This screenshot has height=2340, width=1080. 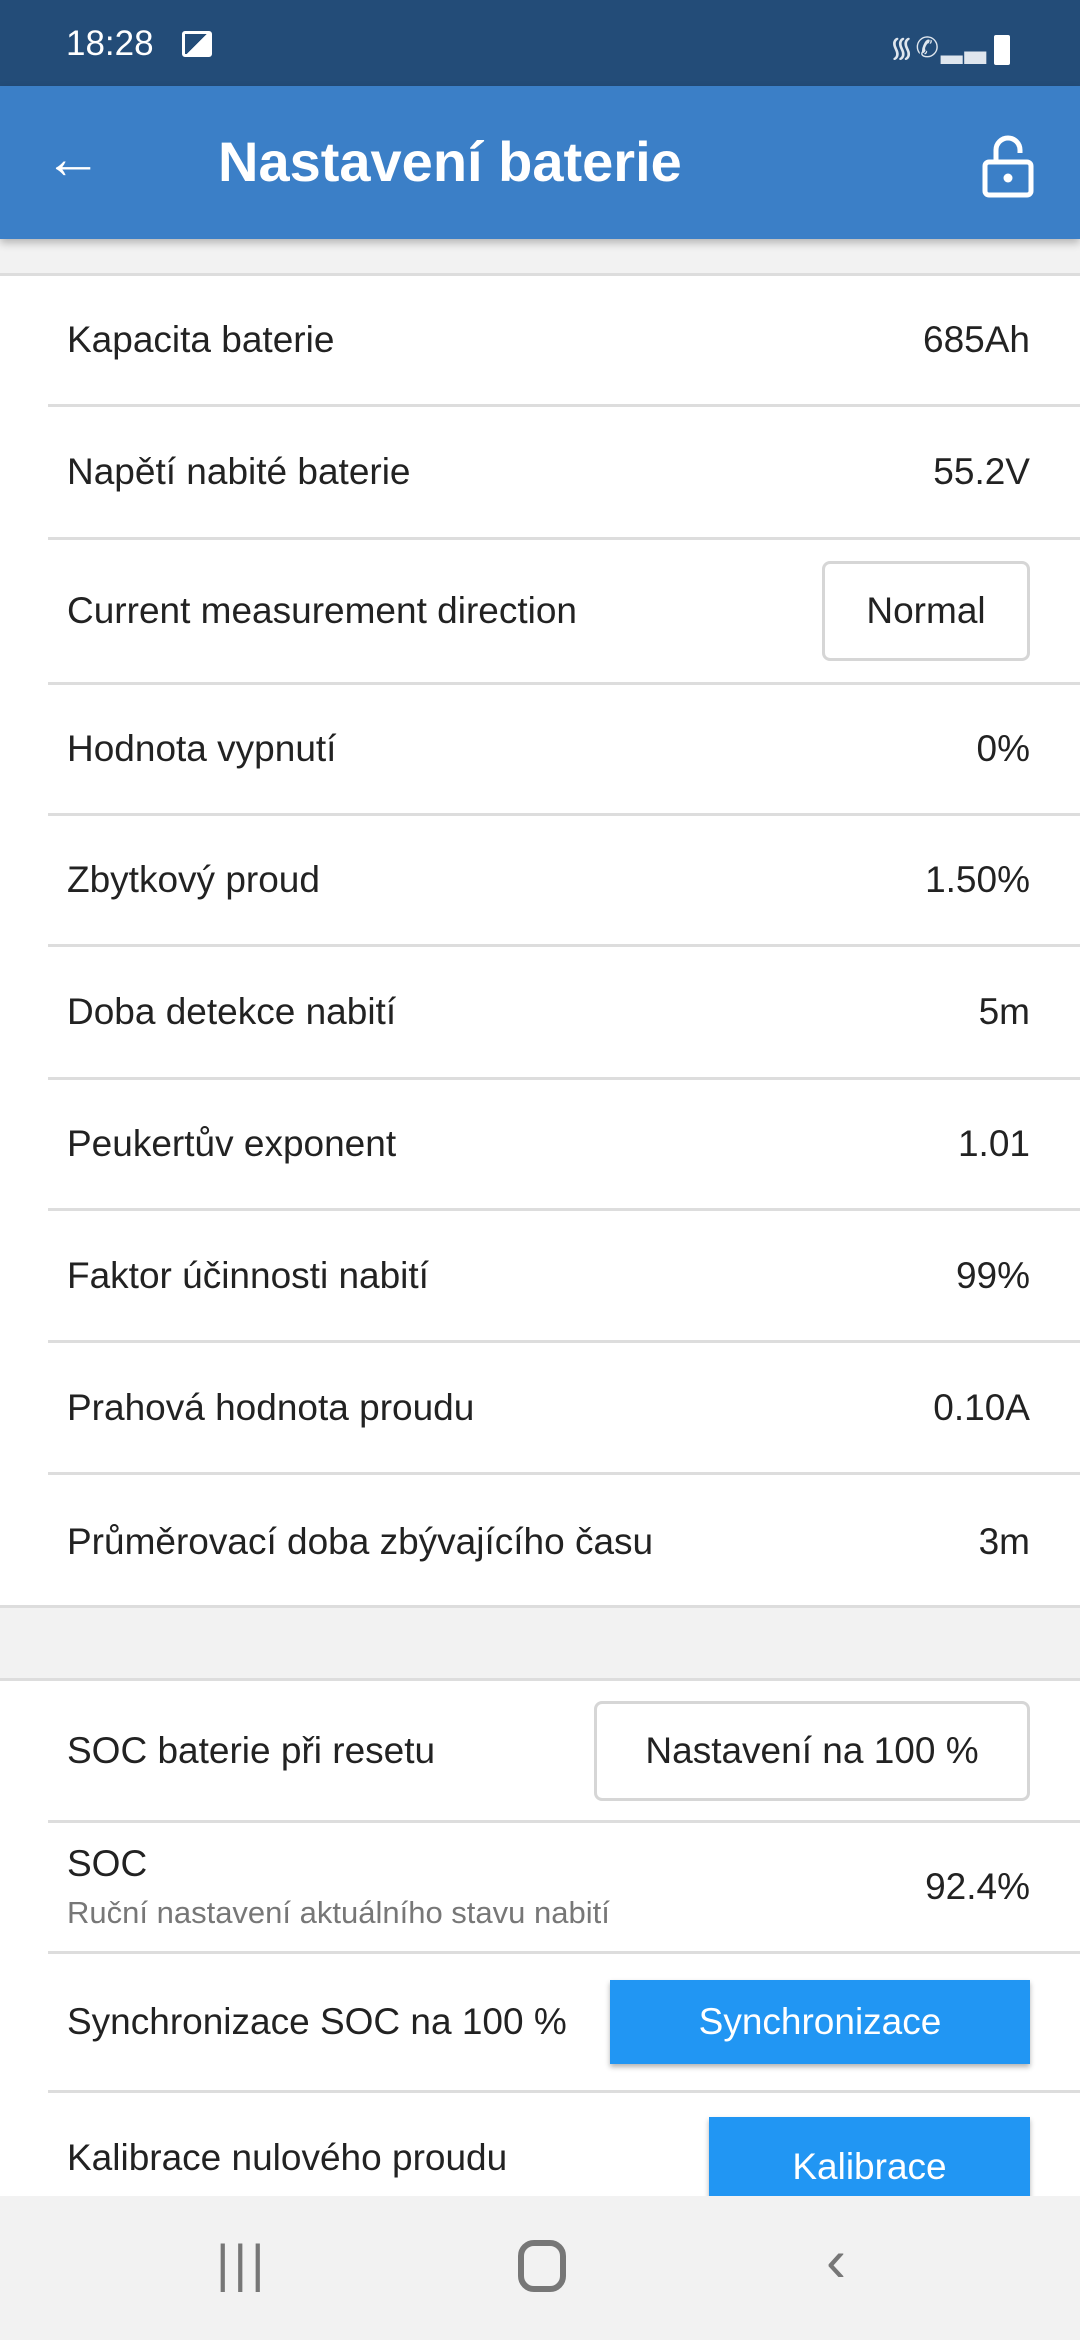 What do you see at coordinates (926, 611) in the screenshot?
I see `current-direction-button: Normal` at bounding box center [926, 611].